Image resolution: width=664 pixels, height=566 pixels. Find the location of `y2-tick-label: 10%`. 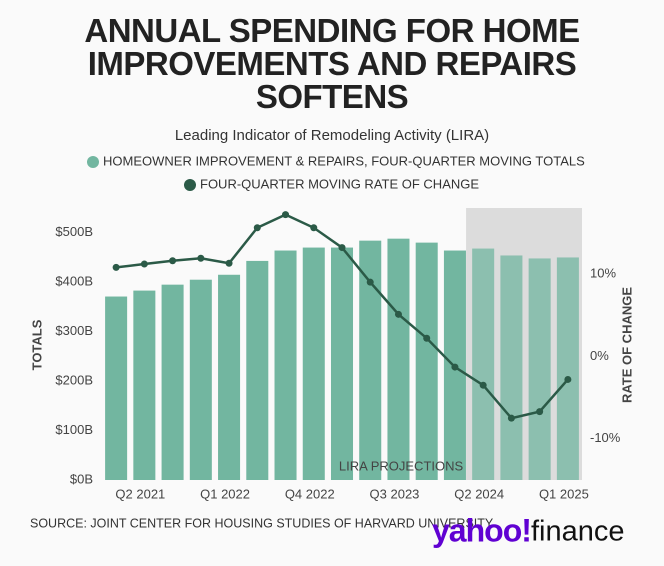

y2-tick-label: 10% is located at coordinates (603, 272).